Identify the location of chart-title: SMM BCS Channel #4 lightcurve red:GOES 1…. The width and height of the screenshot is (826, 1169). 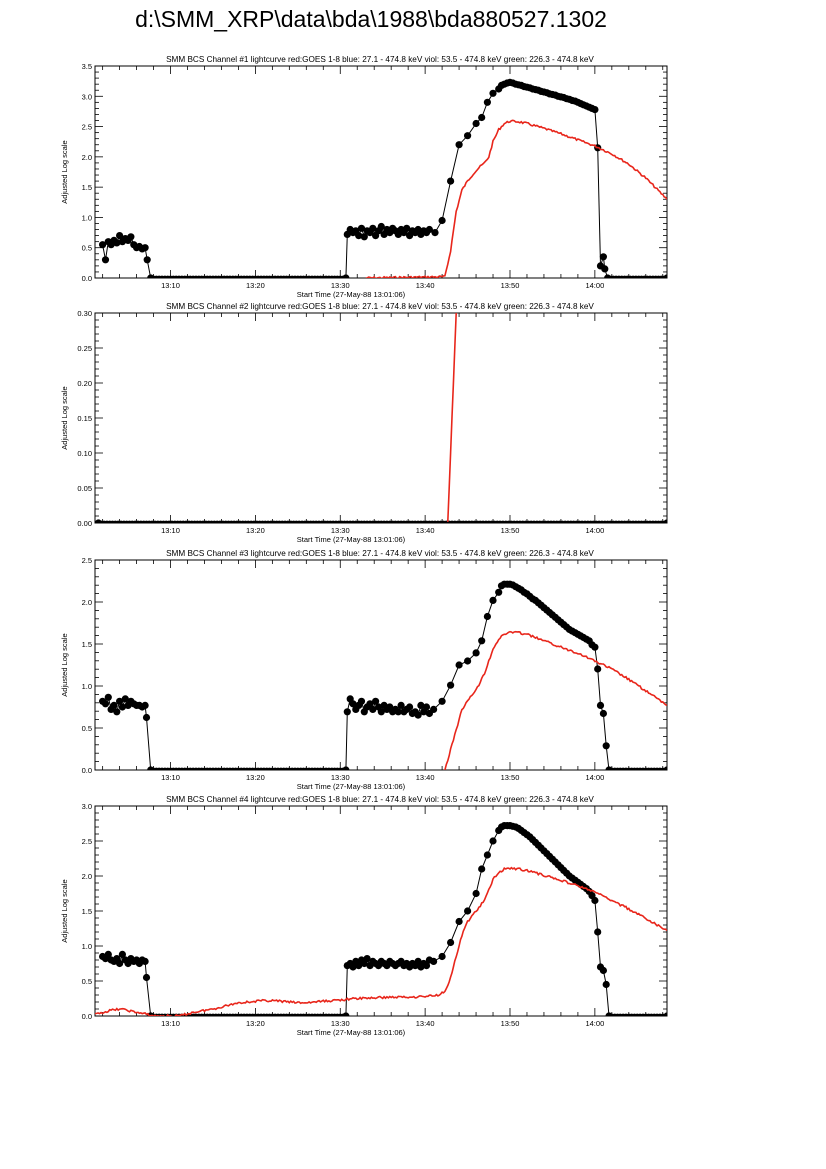
(380, 799).